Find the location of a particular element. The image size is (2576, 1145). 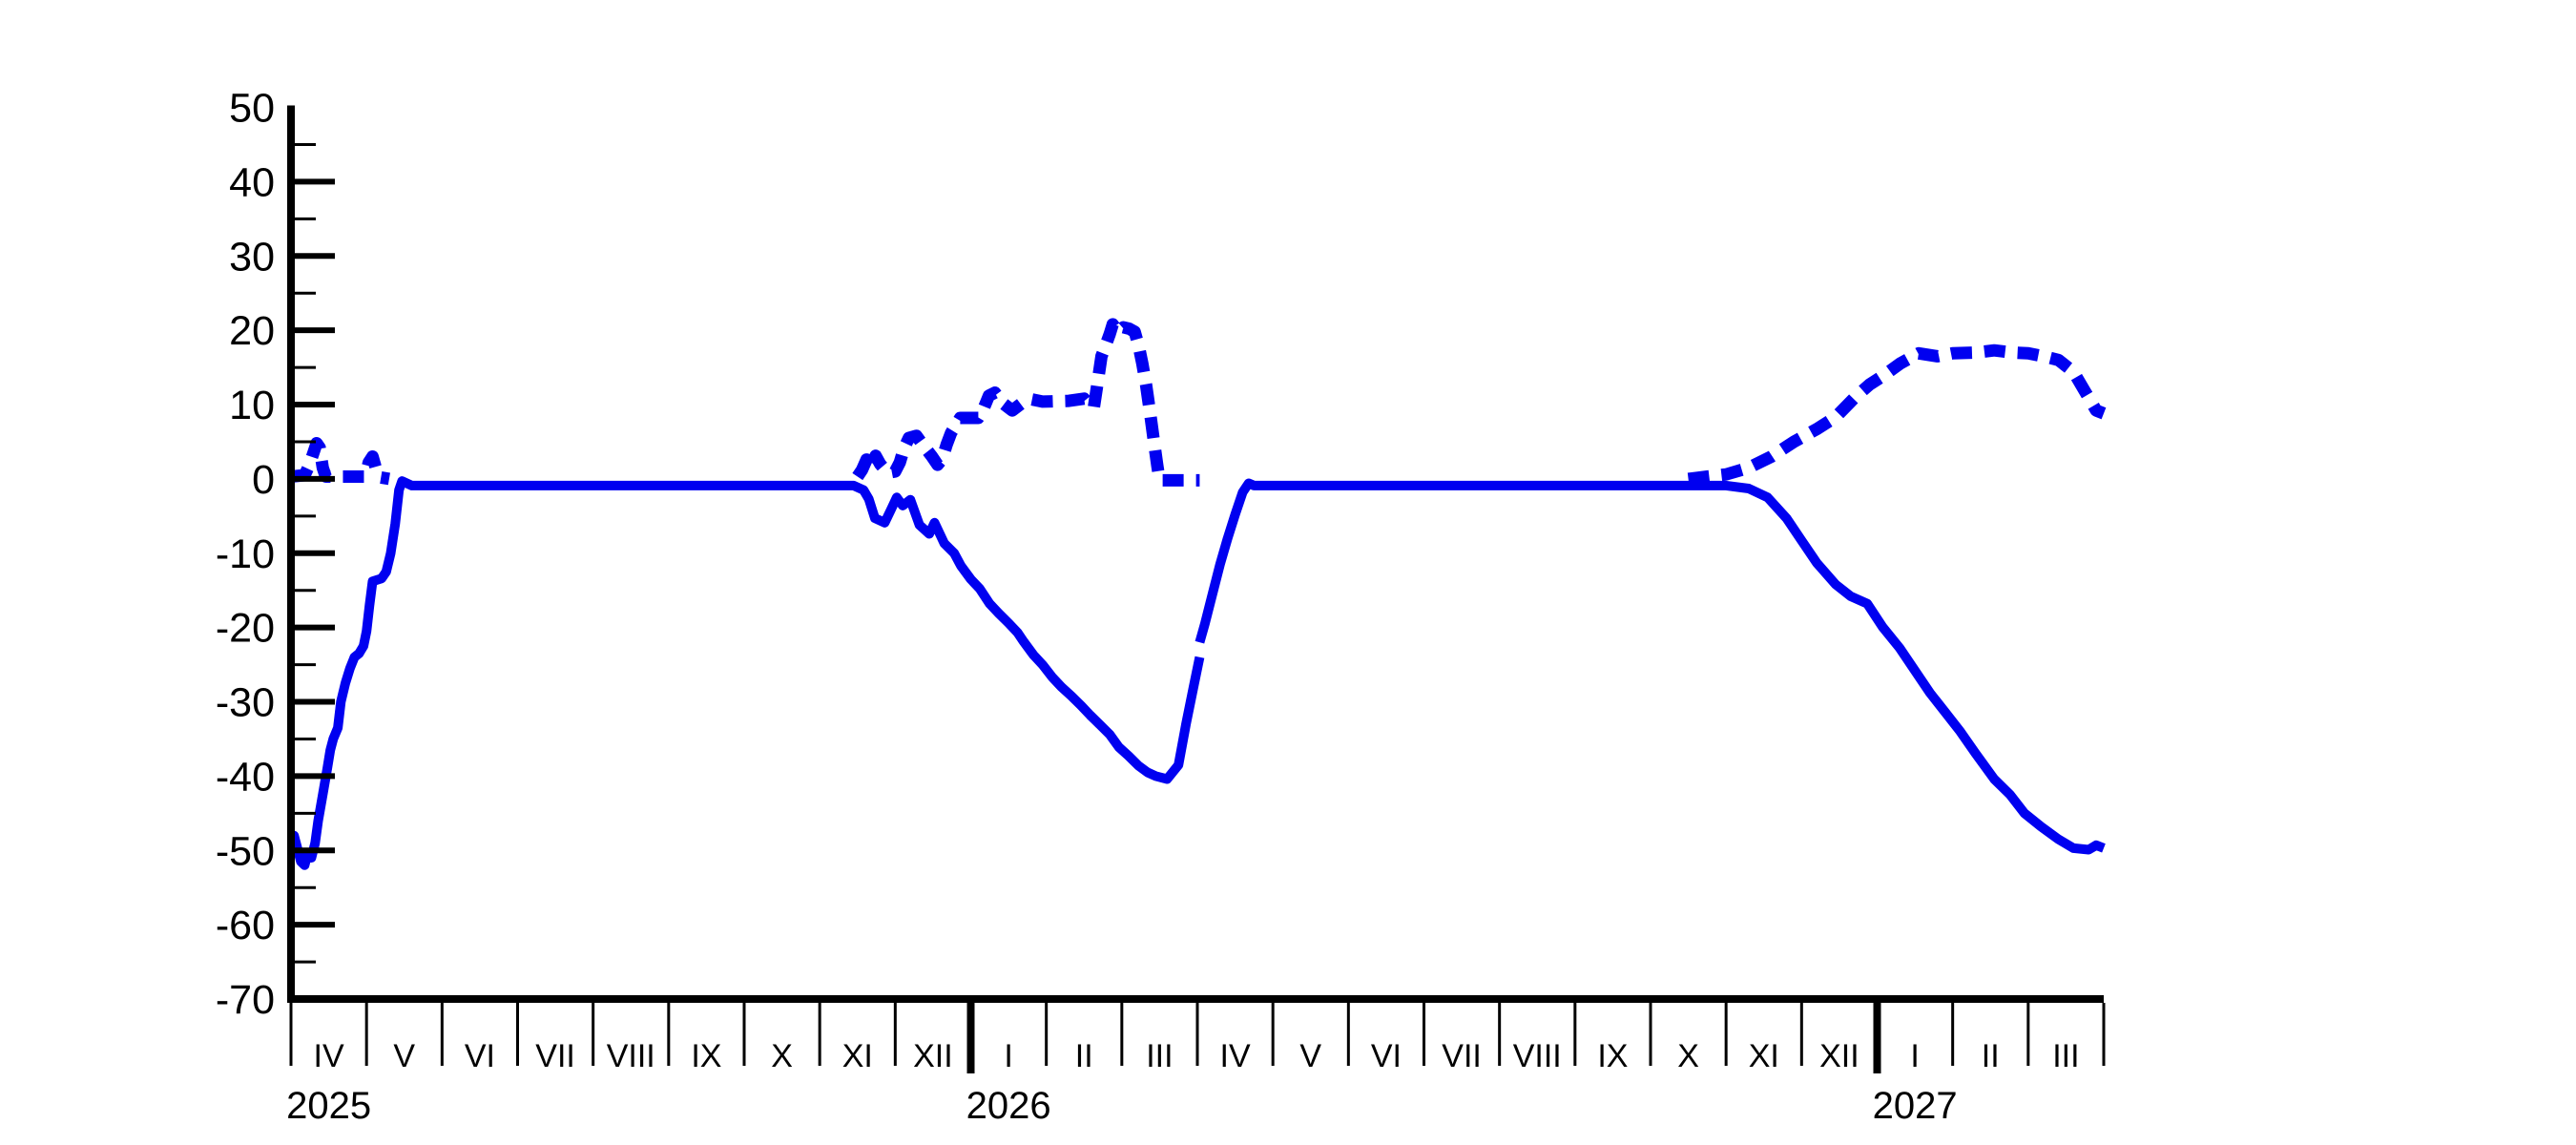

y-tick-label: 40 is located at coordinates (252, 182).